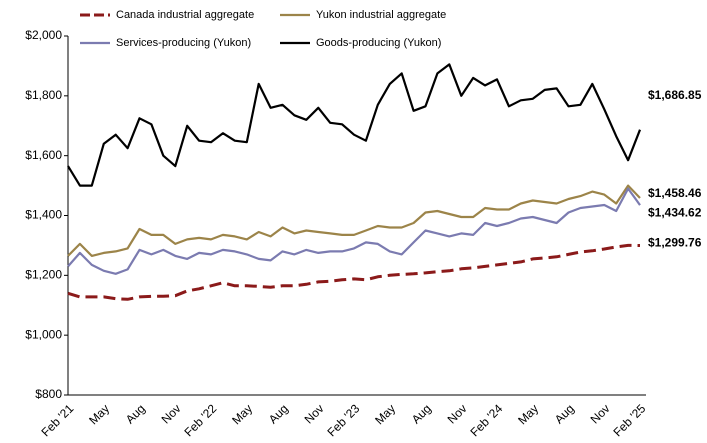 This screenshot has height=443, width=707. I want to click on y-tick-label: $1,800, so click(43, 95).